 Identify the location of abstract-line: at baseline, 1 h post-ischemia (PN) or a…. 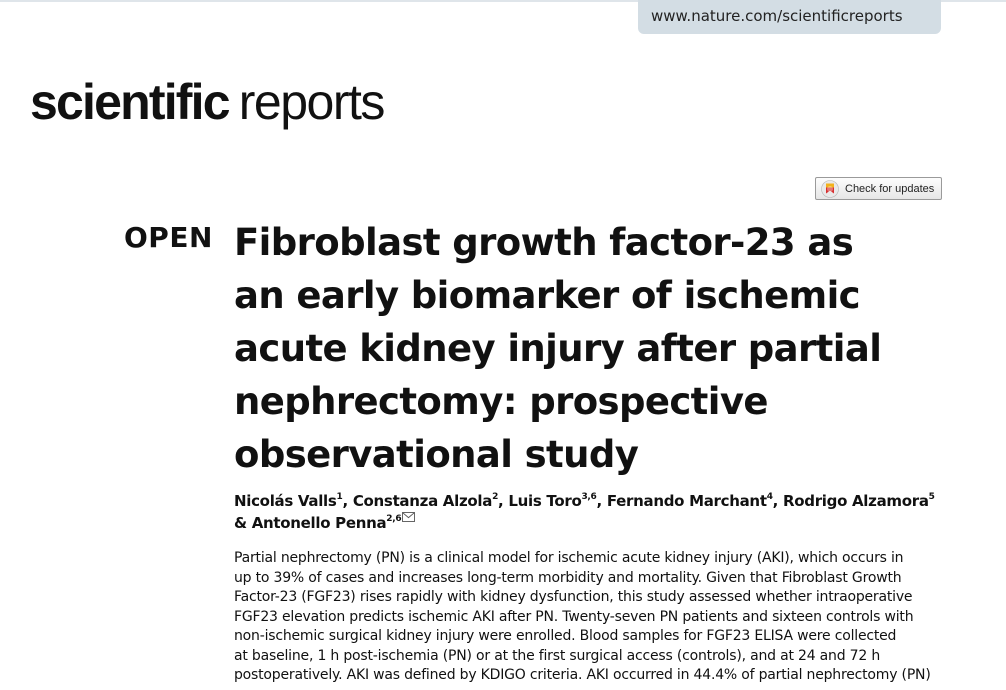
(557, 655).